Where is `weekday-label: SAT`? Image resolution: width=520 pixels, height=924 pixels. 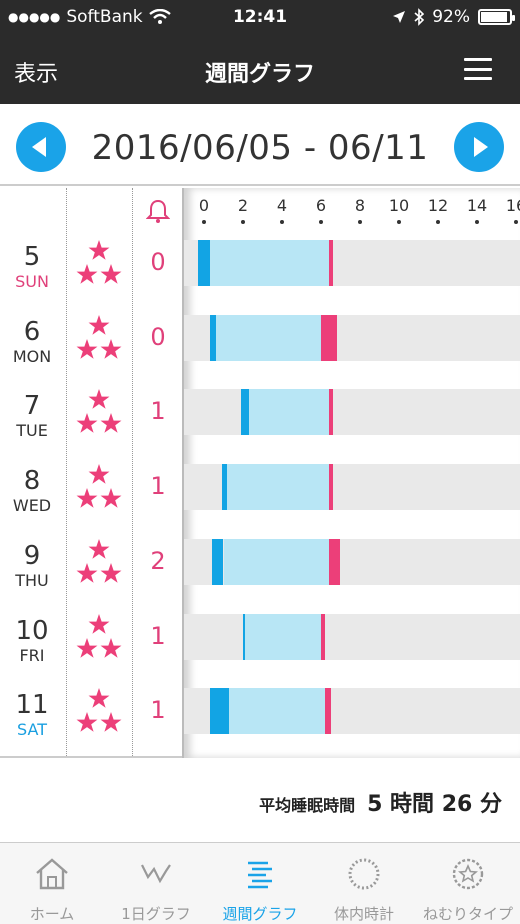
weekday-label: SAT is located at coordinates (32, 729).